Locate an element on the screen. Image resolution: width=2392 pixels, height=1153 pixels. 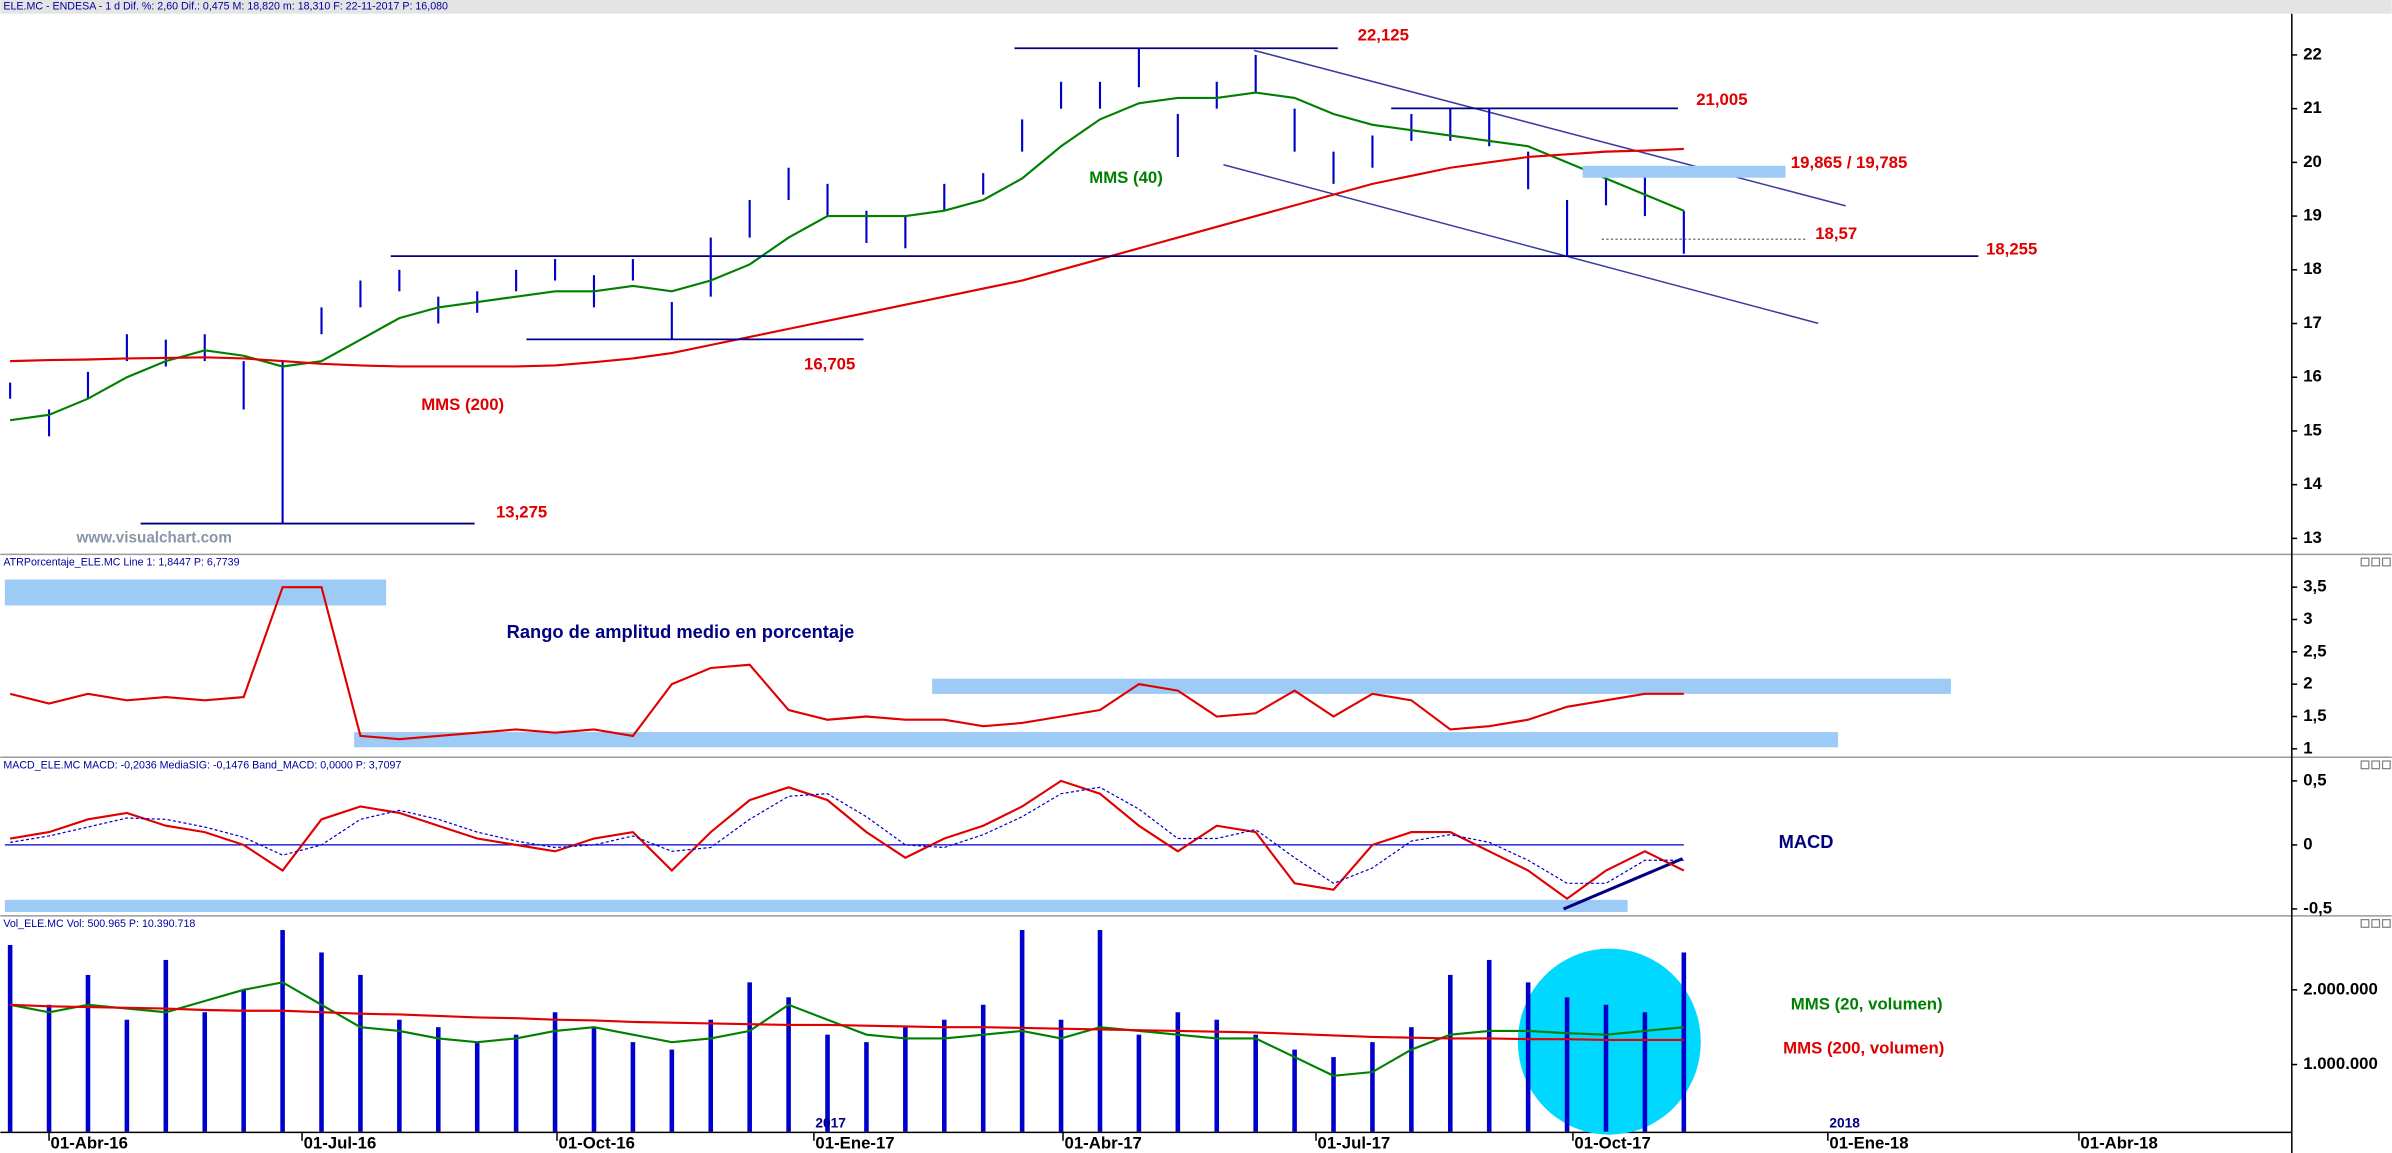
y-tick-label: 15 is located at coordinates (2312, 429).